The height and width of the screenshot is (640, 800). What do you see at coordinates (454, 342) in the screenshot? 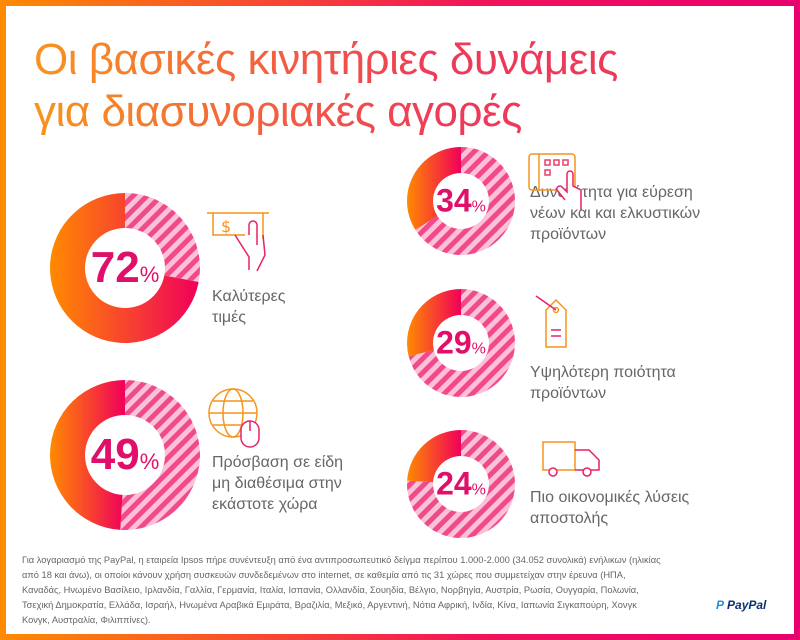
I see `percent-value: 29` at bounding box center [454, 342].